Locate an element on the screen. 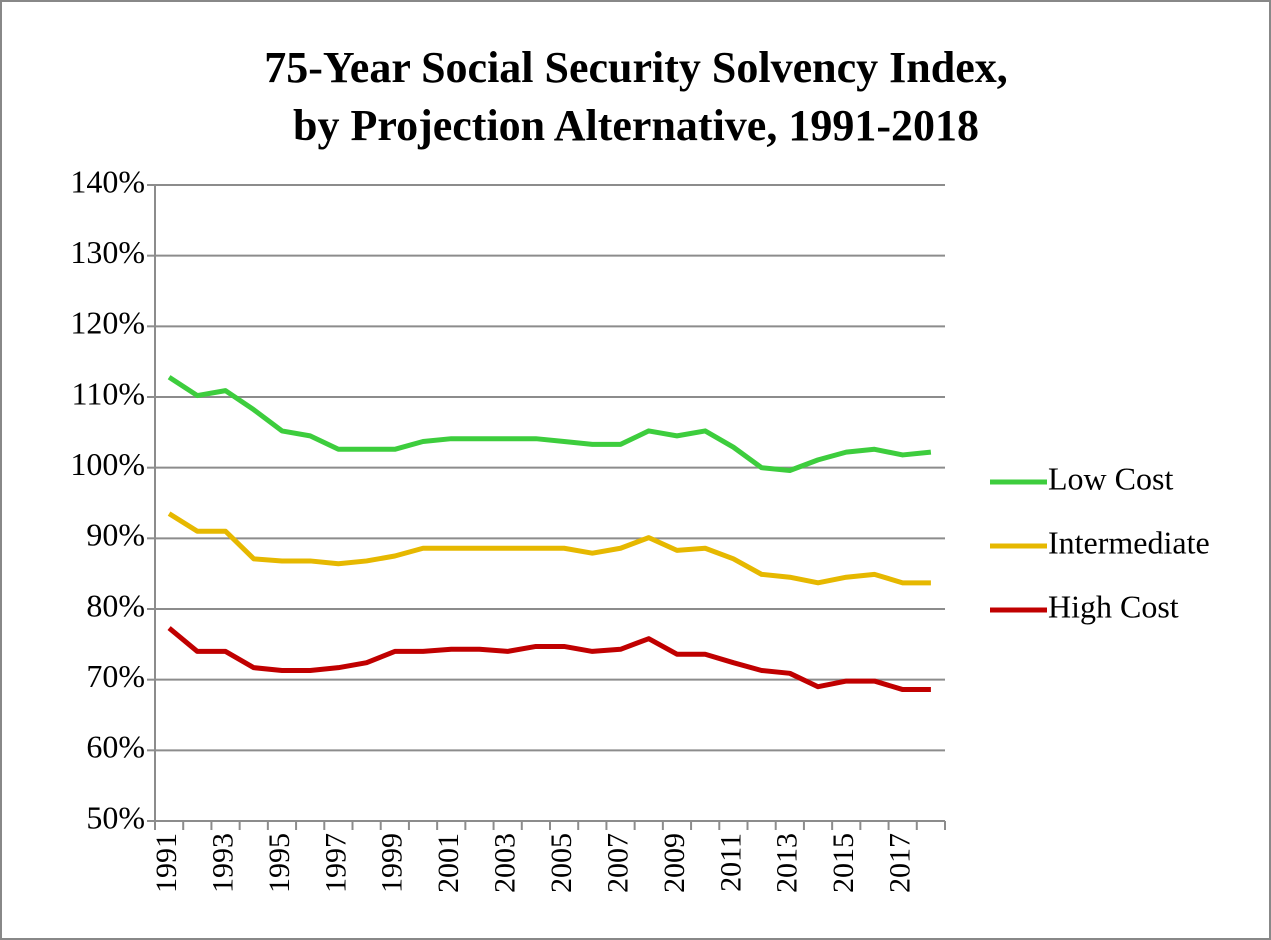 The width and height of the screenshot is (1271, 940). x-tick-label: 2011 is located at coordinates (730, 862).